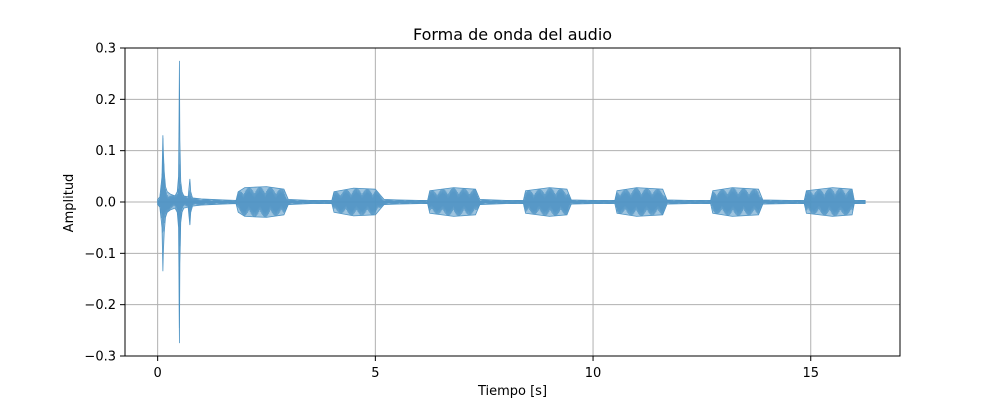 The height and width of the screenshot is (400, 1000). What do you see at coordinates (105, 151) in the screenshot?
I see `y-tick-label-4: 0.1` at bounding box center [105, 151].